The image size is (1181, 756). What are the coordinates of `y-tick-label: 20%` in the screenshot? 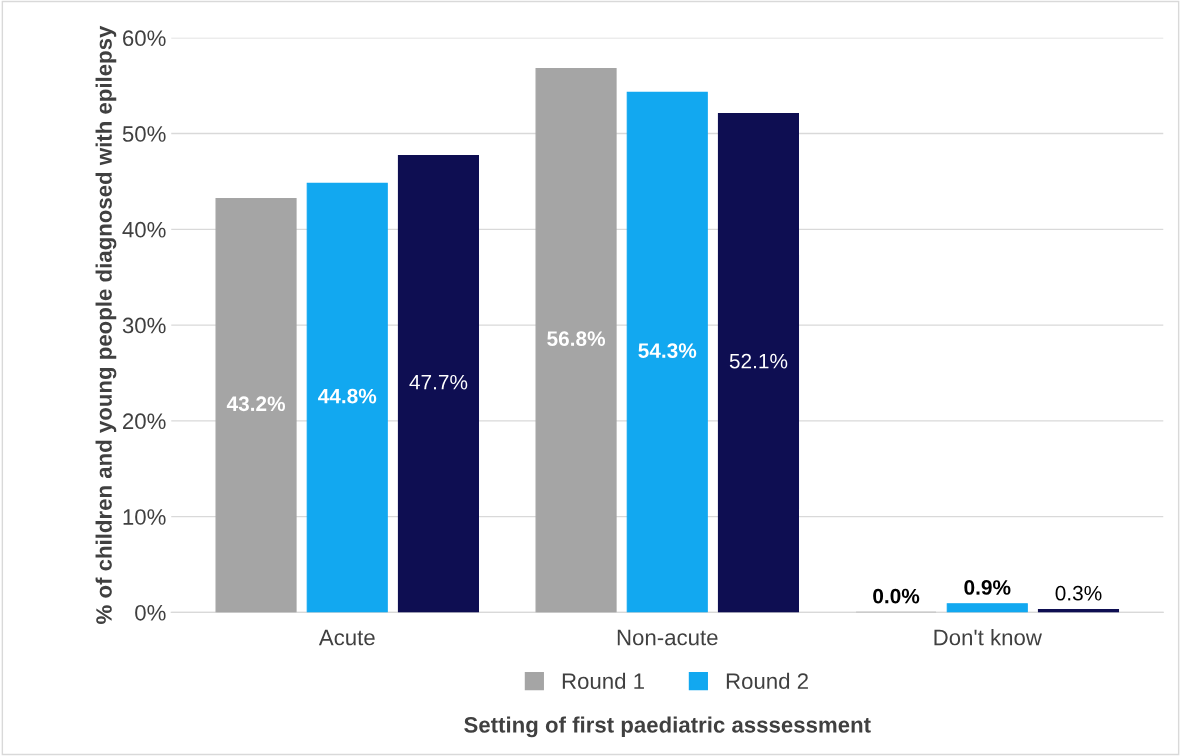 It's located at (144, 421).